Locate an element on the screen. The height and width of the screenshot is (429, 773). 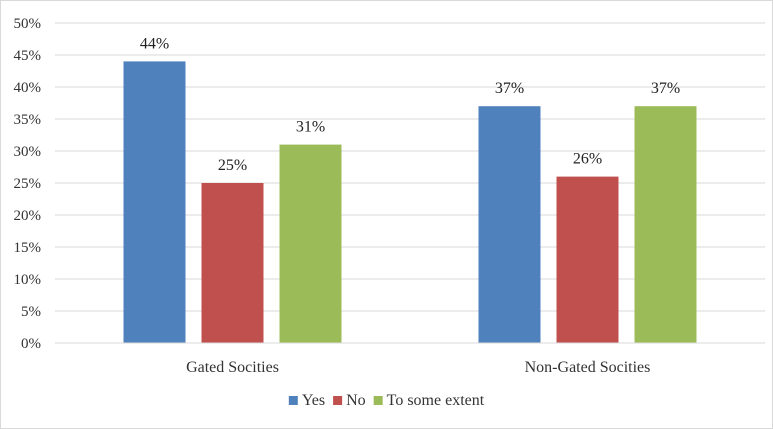
y-tick-label: 20% is located at coordinates (28, 216).